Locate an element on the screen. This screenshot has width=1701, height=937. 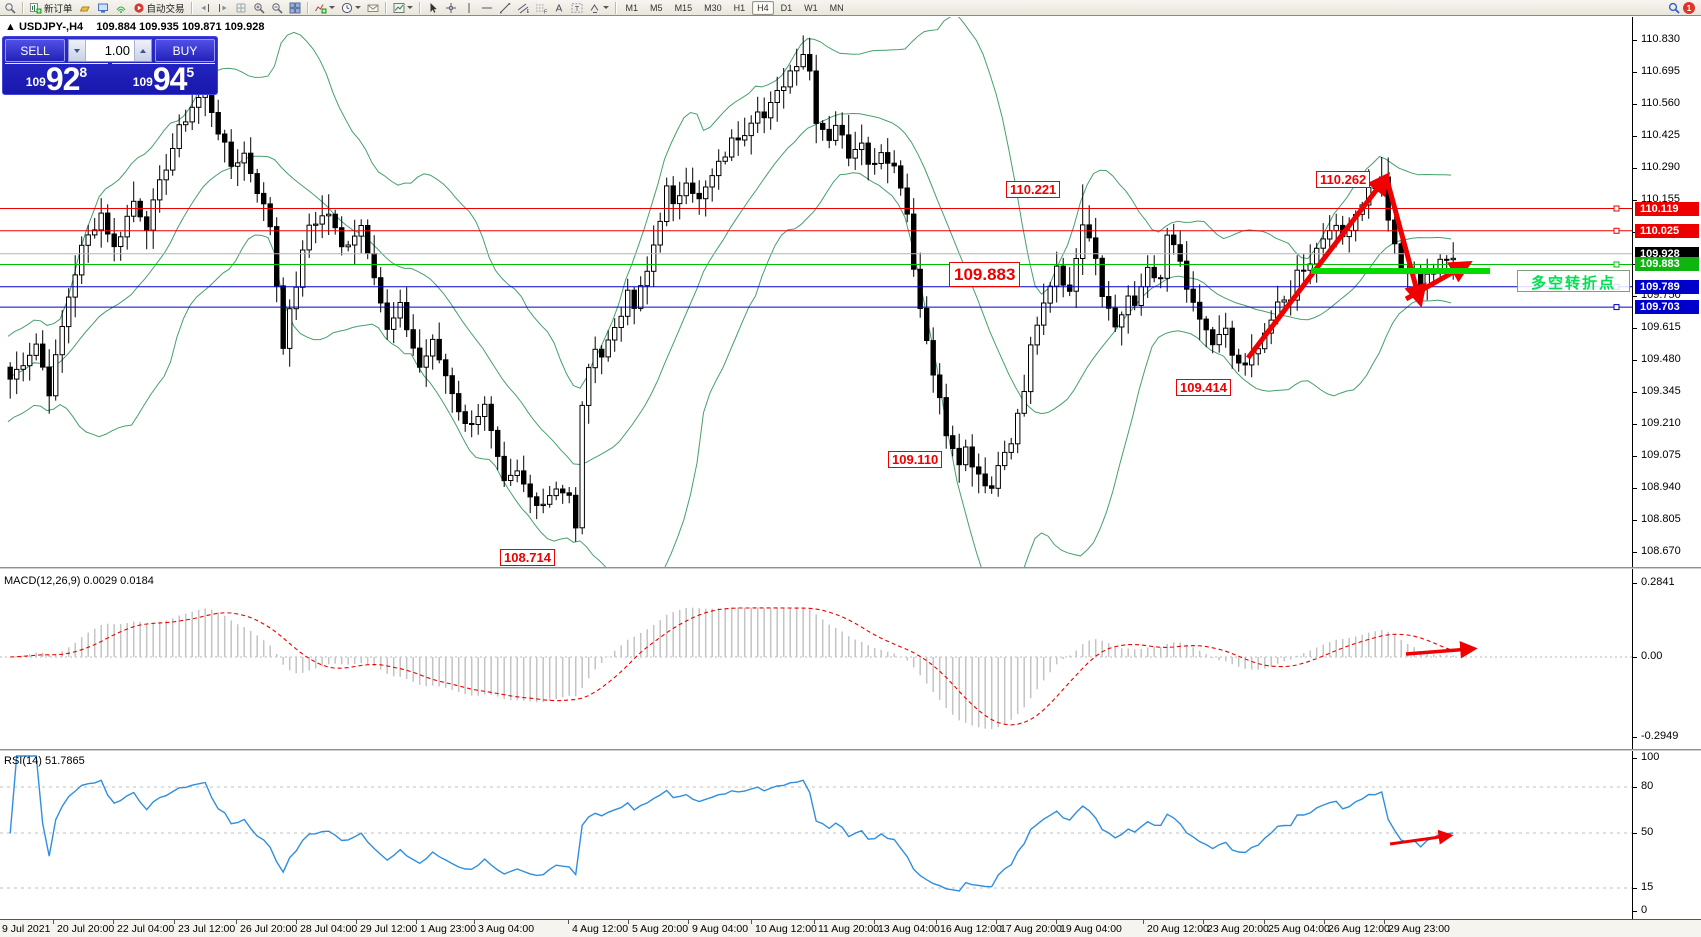
hline-icon is located at coordinates (487, 8).